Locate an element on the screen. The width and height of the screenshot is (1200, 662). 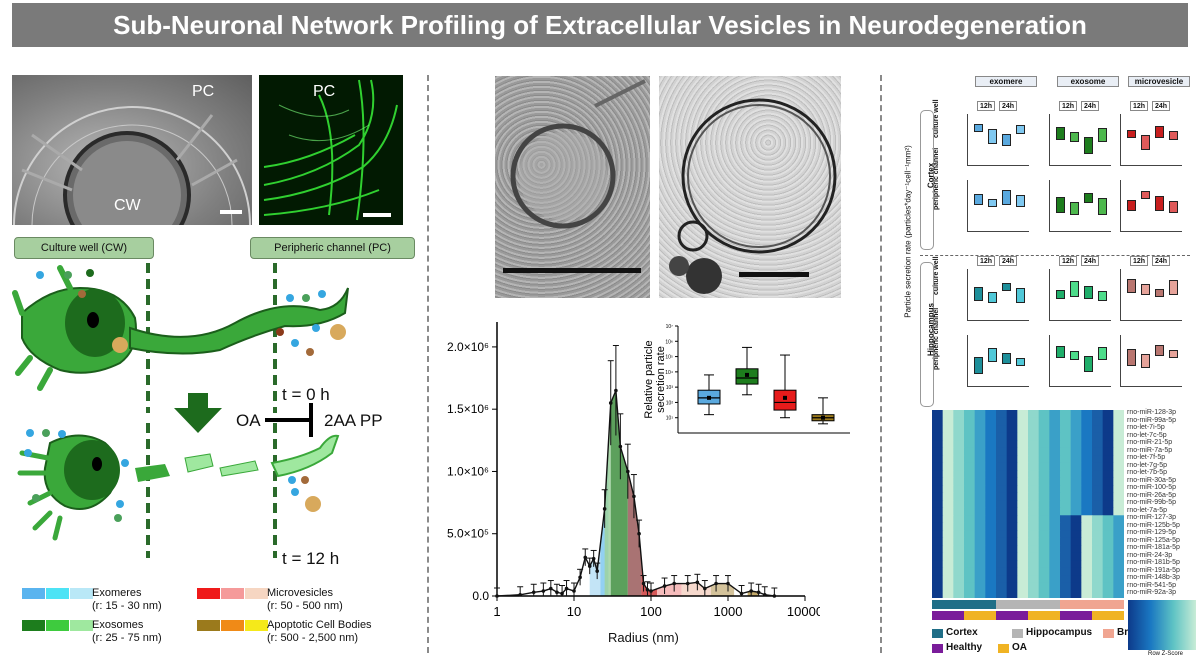
mirna-label: rno-miR-541-5p is located at coordinates (1152, 585).